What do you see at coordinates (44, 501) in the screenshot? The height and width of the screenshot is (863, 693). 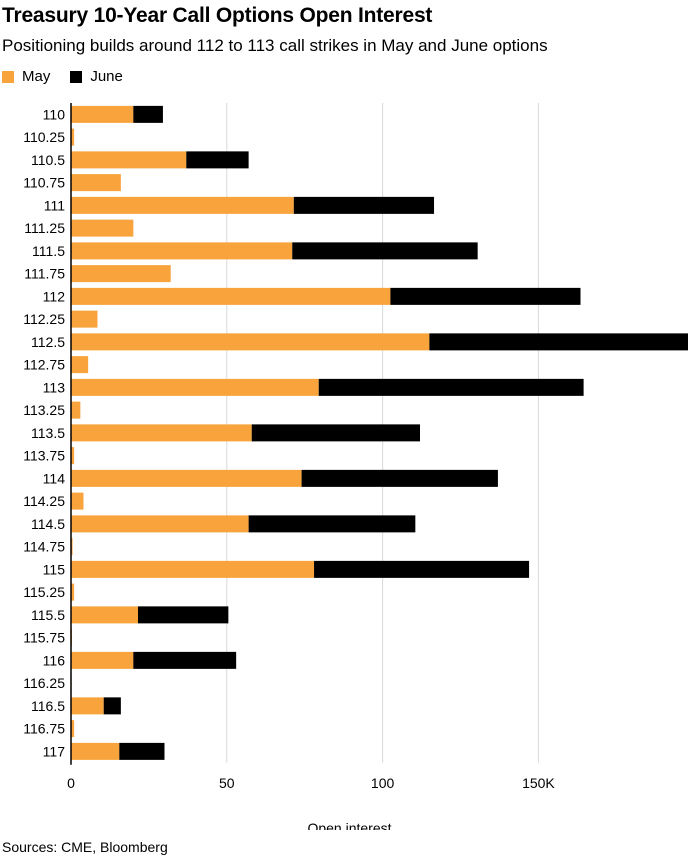 I see `y-tick-label-114.25: 114.25` at bounding box center [44, 501].